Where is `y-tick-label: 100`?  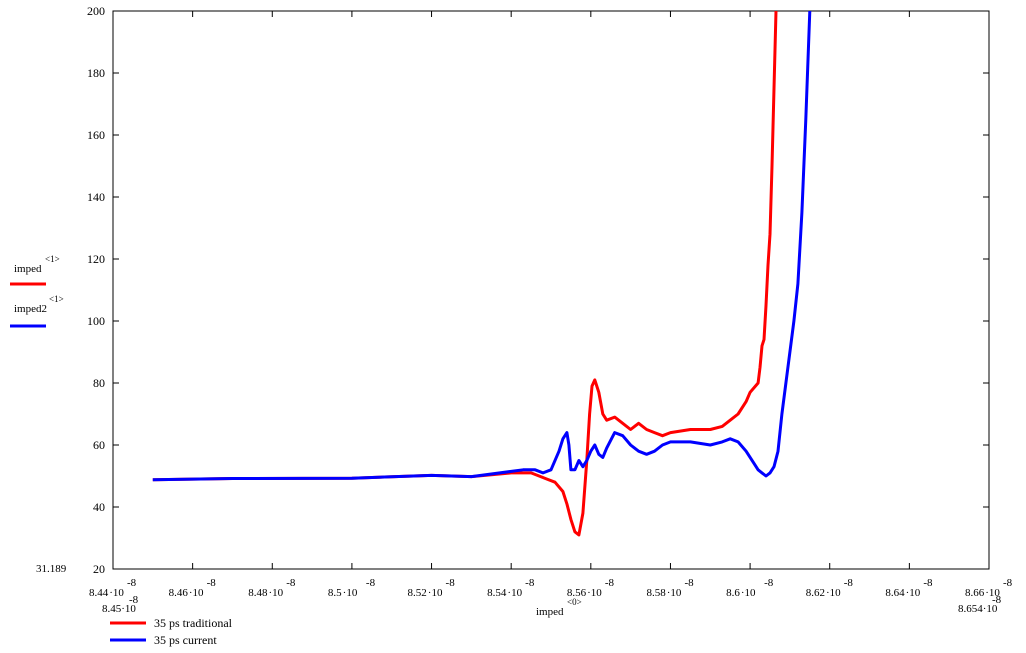
y-tick-label: 100 is located at coordinates (96, 321).